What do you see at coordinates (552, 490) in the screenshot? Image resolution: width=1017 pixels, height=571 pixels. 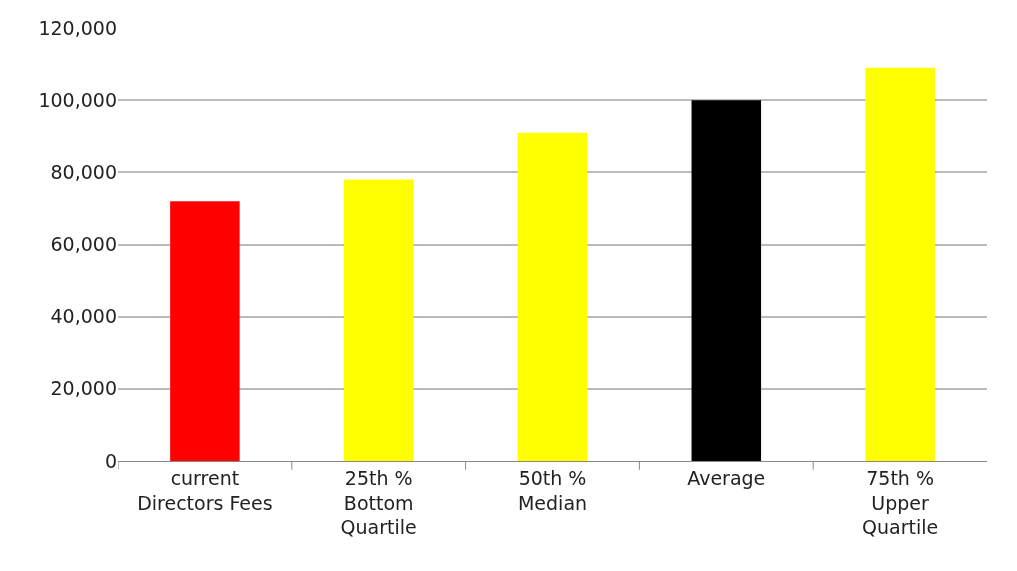 I see `x-tick-label: 50th % Median` at bounding box center [552, 490].